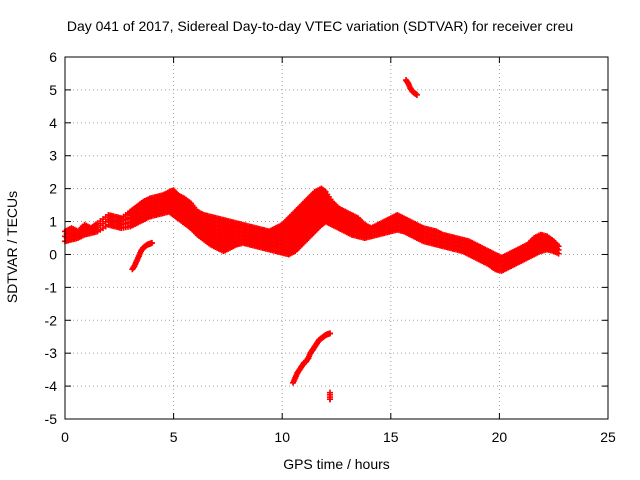 This screenshot has width=640, height=480. Describe the element at coordinates (174, 437) in the screenshot. I see `x-tick-label: 5` at that location.